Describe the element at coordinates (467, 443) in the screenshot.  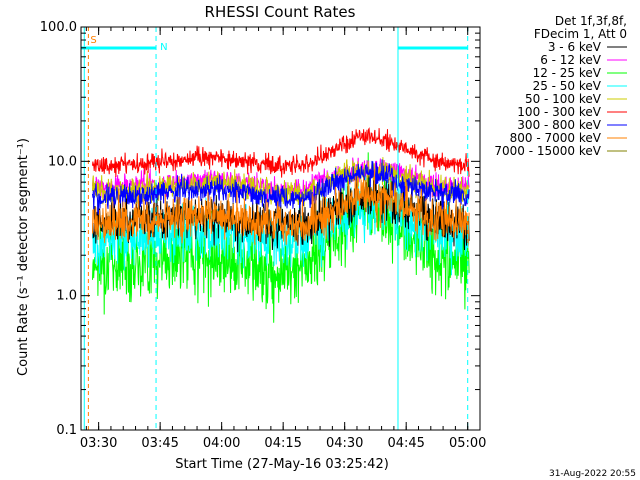
I see `x-tick-label: 05:00` at that location.